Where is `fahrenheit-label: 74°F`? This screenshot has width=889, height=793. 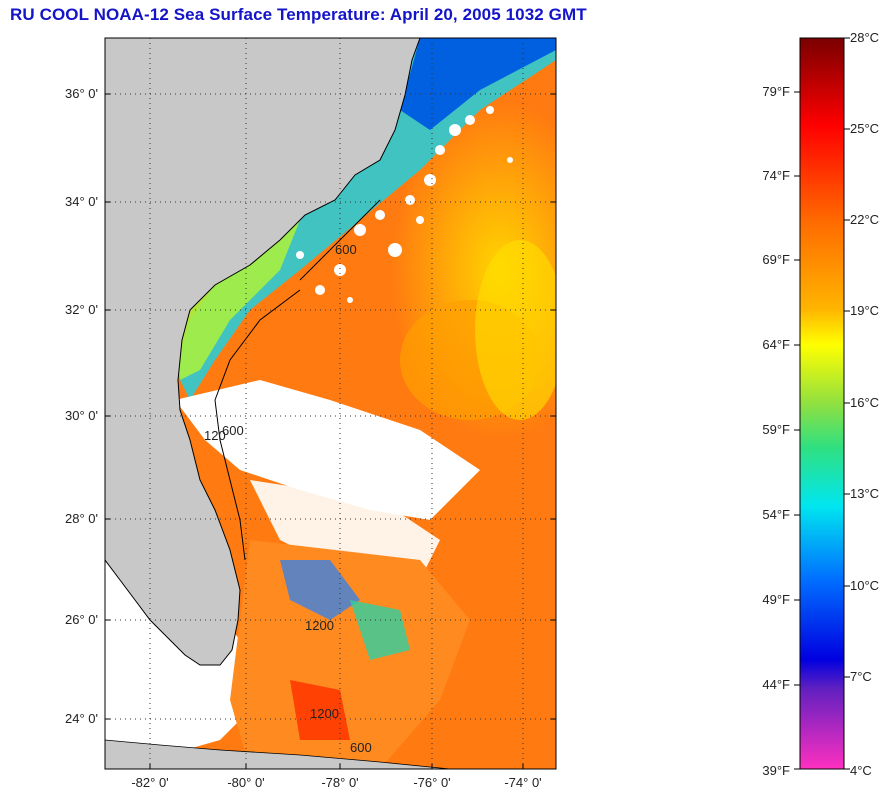
fahrenheit-label: 74°F is located at coordinates (776, 175).